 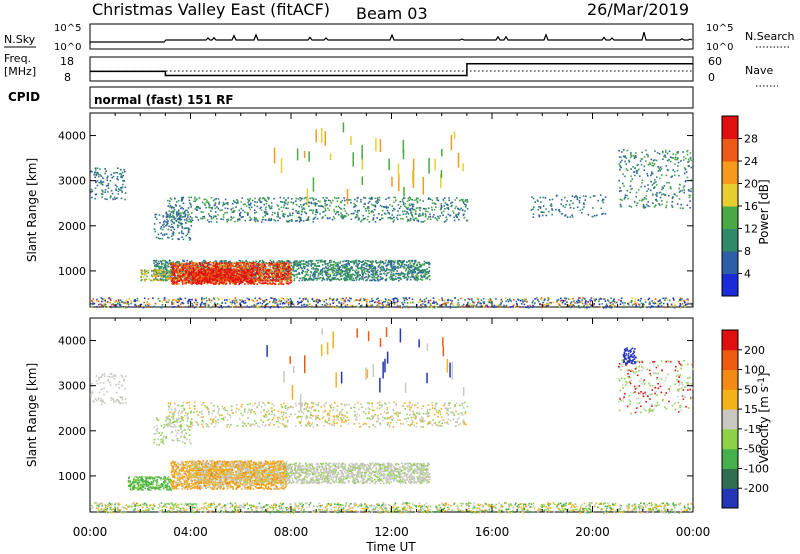 What do you see at coordinates (391, 37) in the screenshot?
I see `nsky-line` at bounding box center [391, 37].